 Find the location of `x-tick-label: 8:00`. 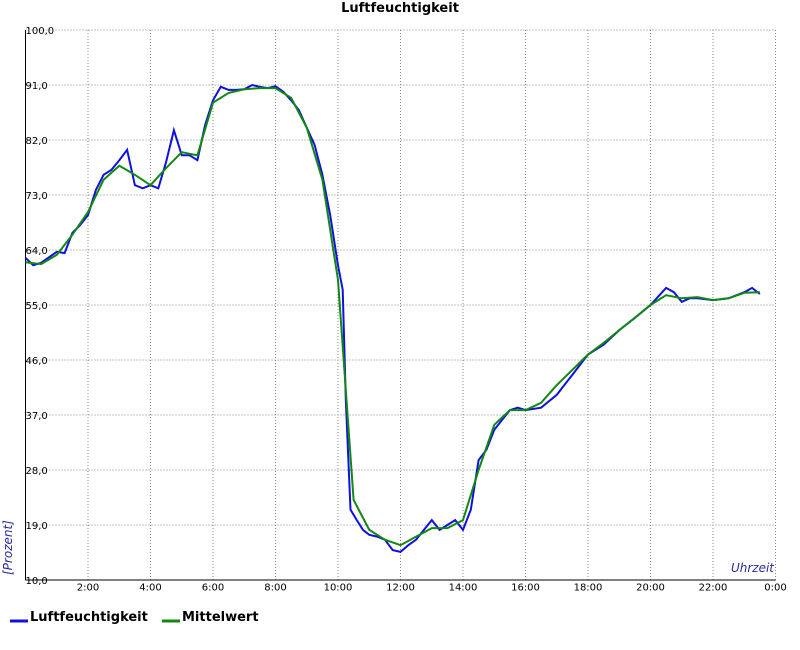

x-tick-label: 8:00 is located at coordinates (275, 587).